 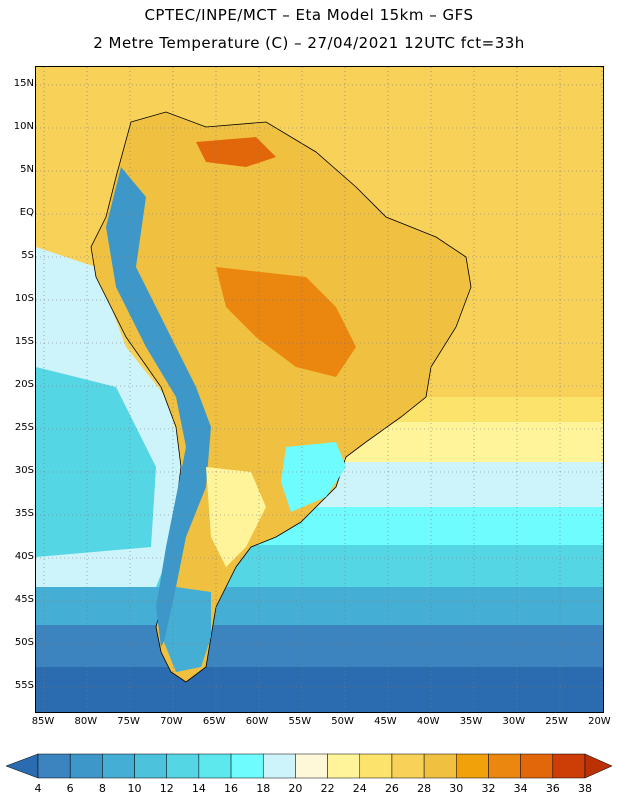 What do you see at coordinates (231, 788) in the screenshot?
I see `colorbar-label: 16` at bounding box center [231, 788].